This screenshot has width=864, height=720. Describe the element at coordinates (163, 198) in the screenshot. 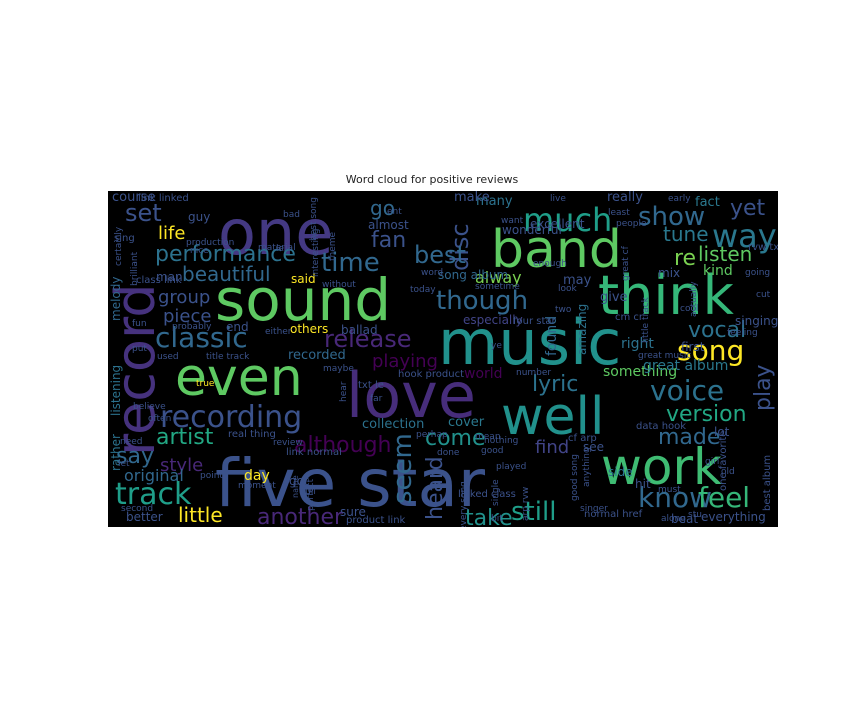

I see `word-link-linked: link linked` at that location.